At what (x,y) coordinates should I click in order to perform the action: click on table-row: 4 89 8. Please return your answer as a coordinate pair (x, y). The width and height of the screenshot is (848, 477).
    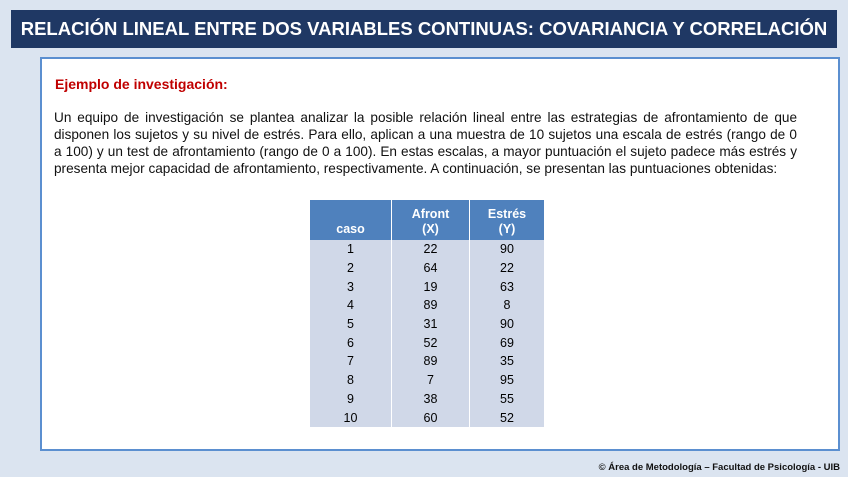
    Looking at the image, I should click on (427, 305).